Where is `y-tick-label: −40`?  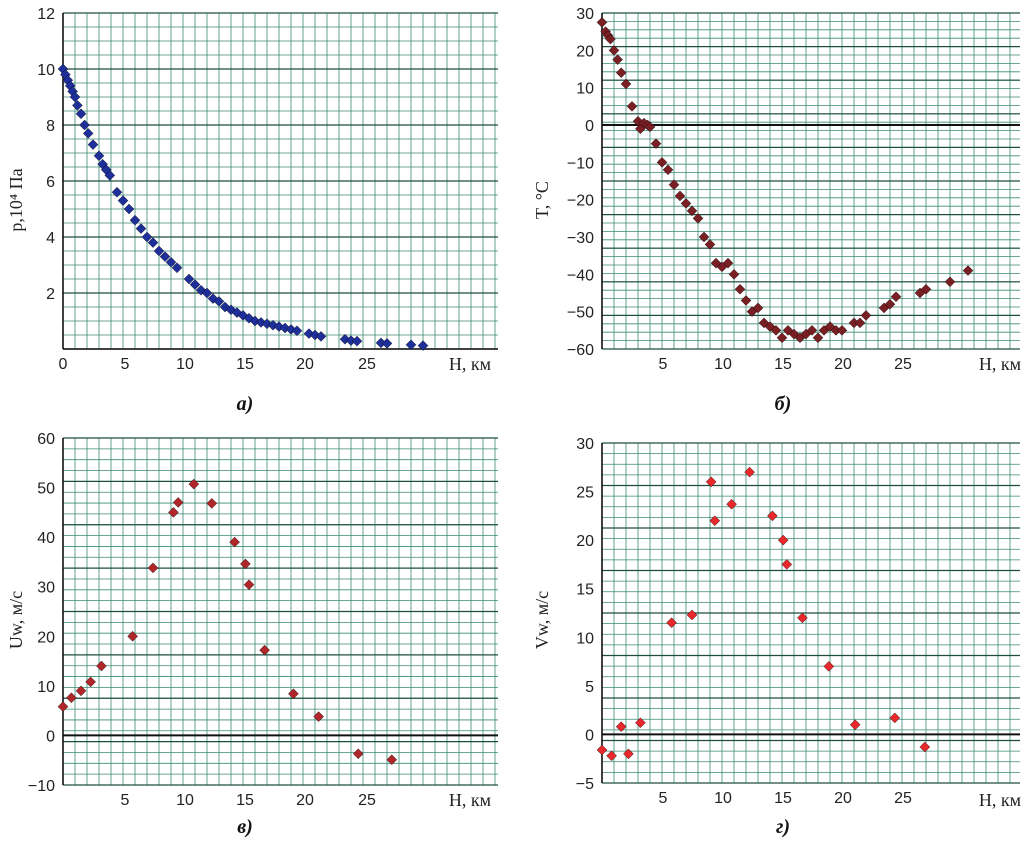
y-tick-label: −40 is located at coordinates (580, 275).